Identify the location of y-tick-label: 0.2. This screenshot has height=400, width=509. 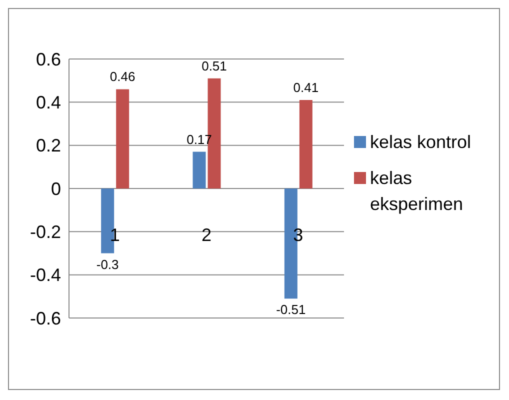
(48, 146).